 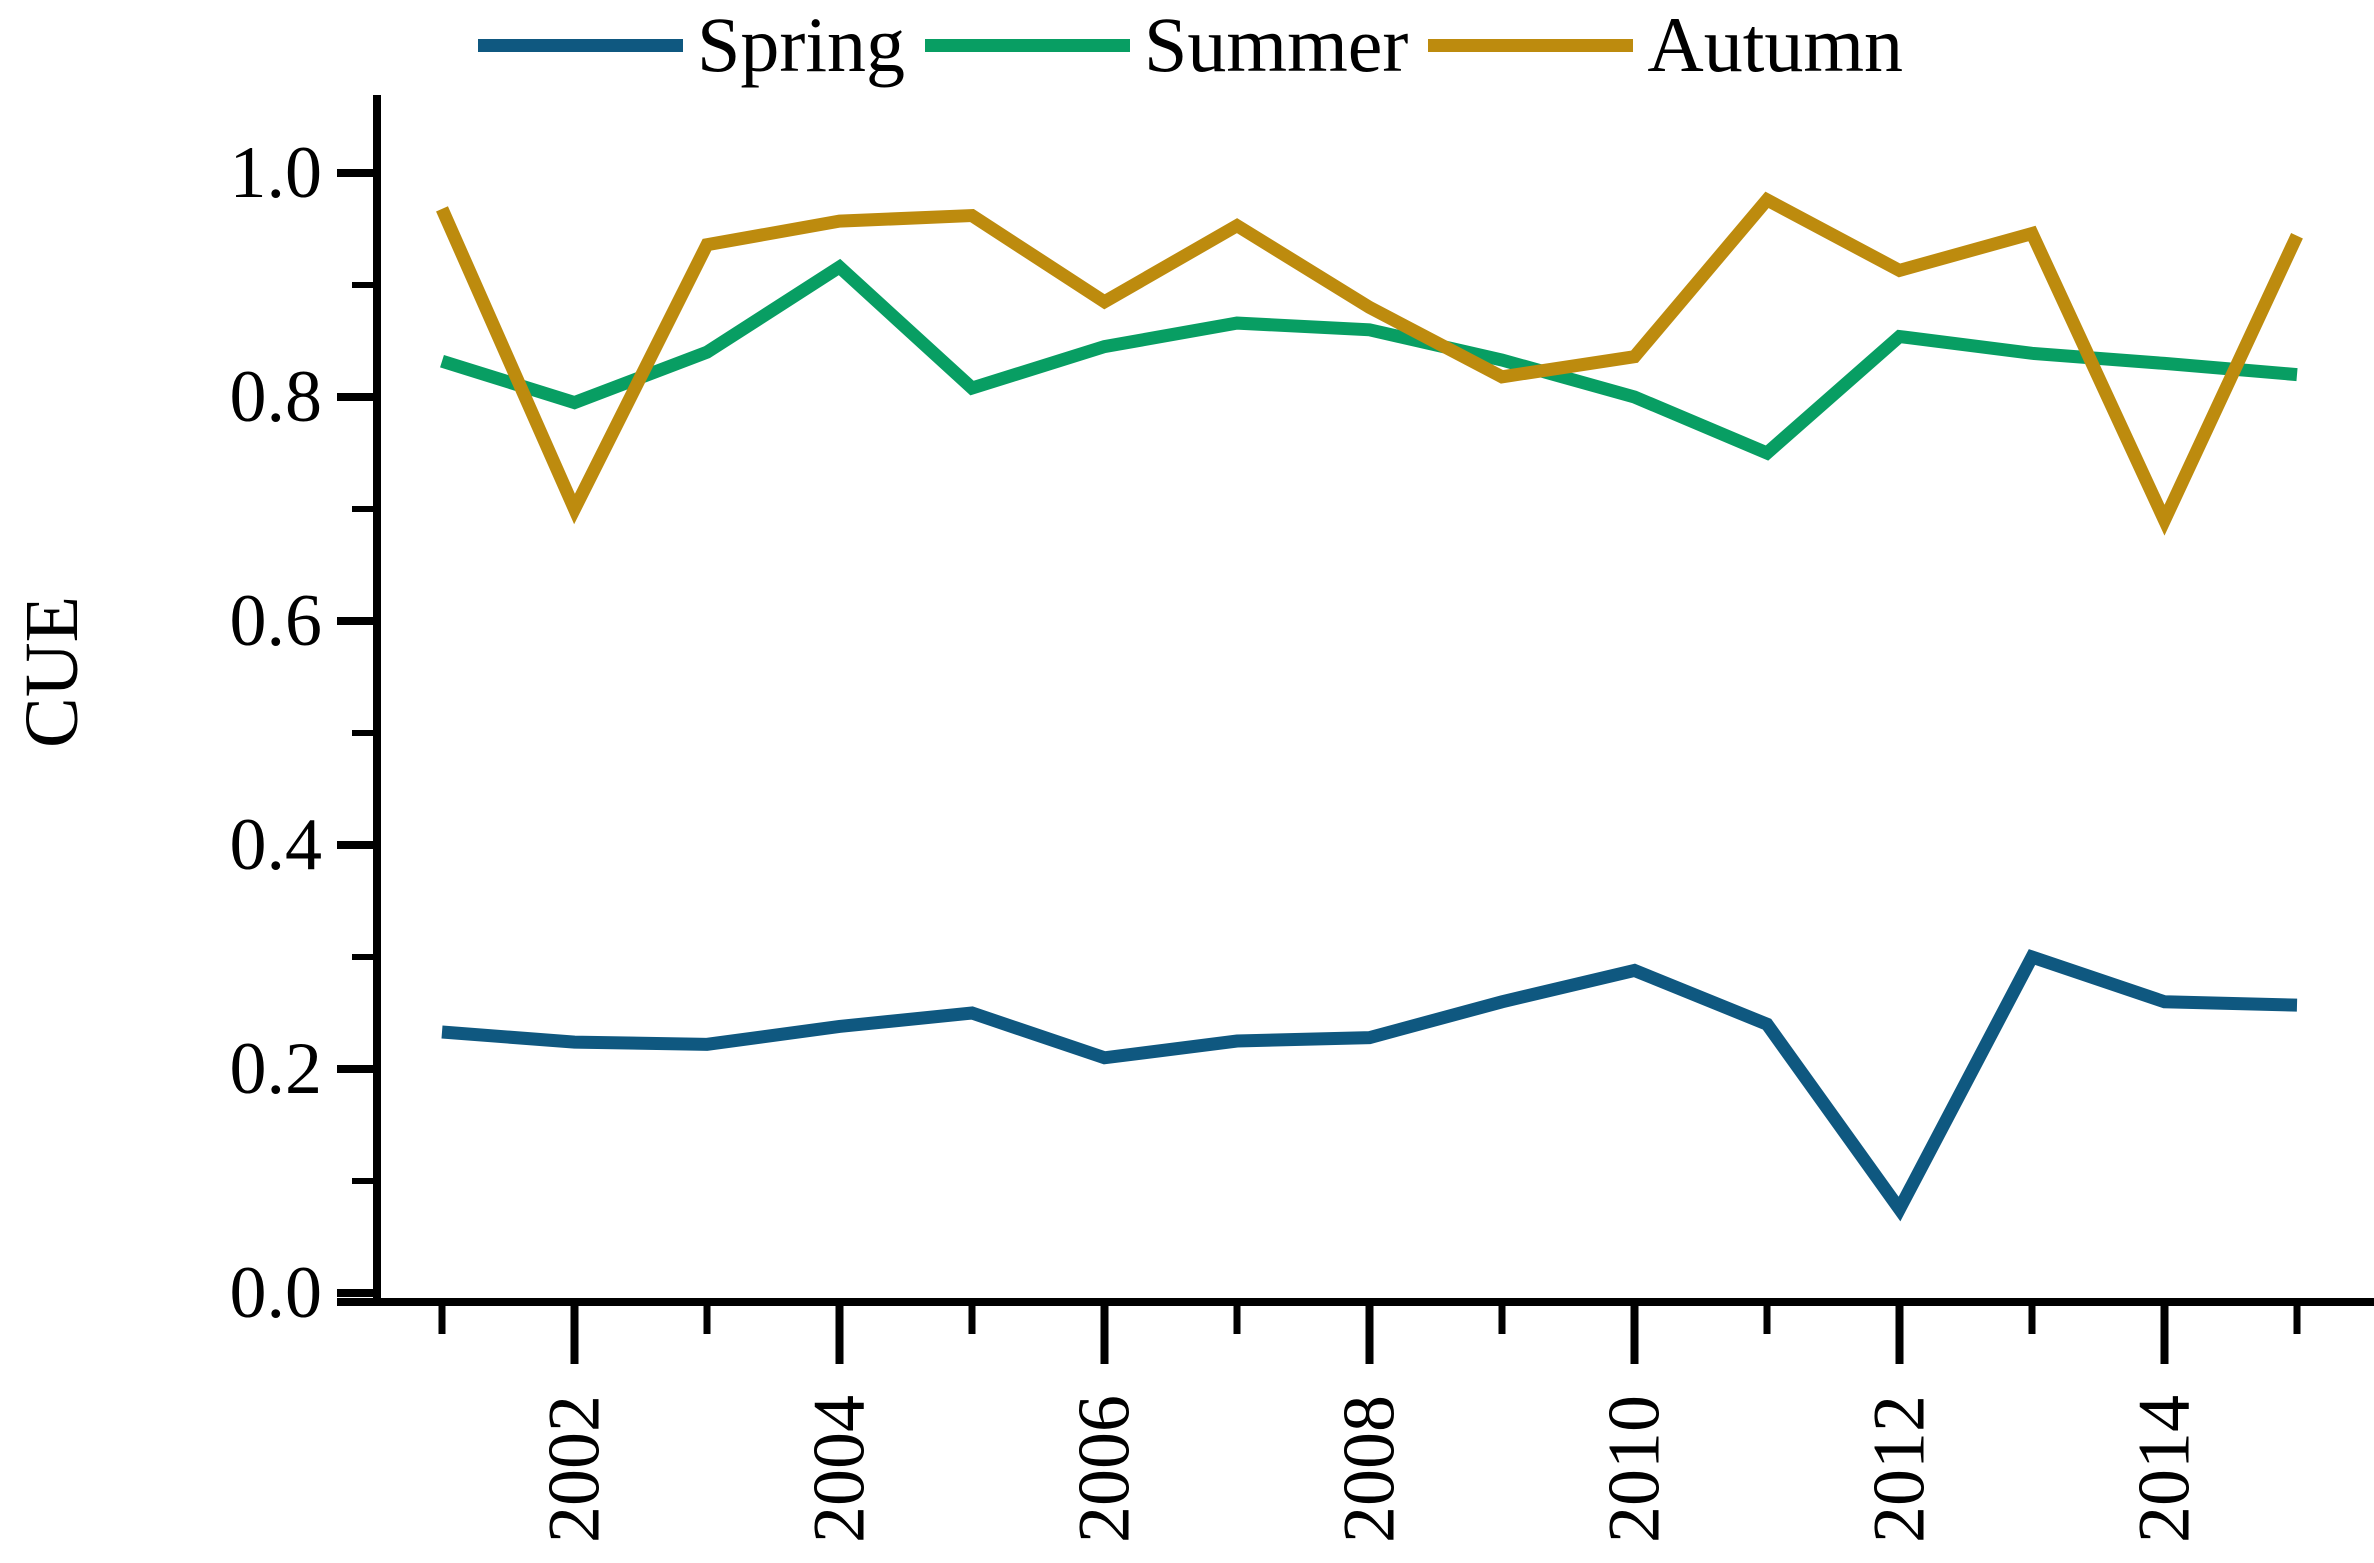 I want to click on legend-swatch-autumn, so click(x=1531, y=45).